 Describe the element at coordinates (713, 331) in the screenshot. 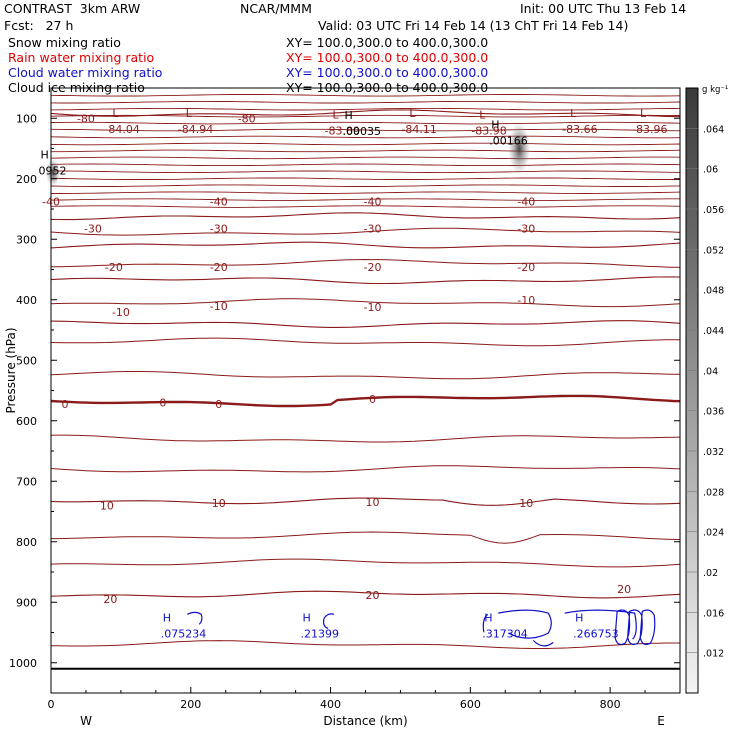

I see `colorbar-label: .044` at that location.